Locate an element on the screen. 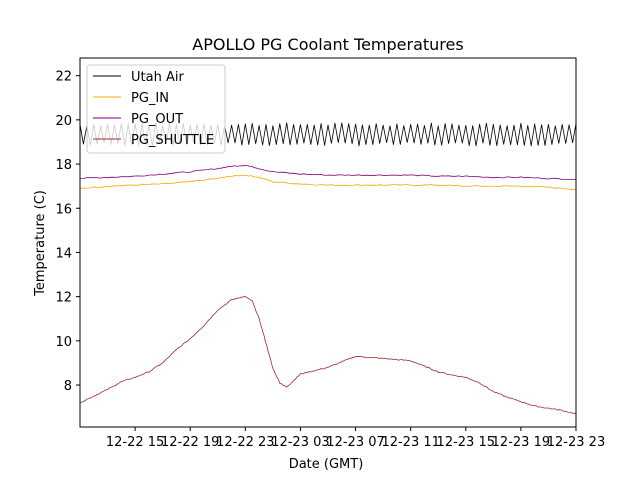  x-axis-label: Date (GMT) is located at coordinates (326, 464).